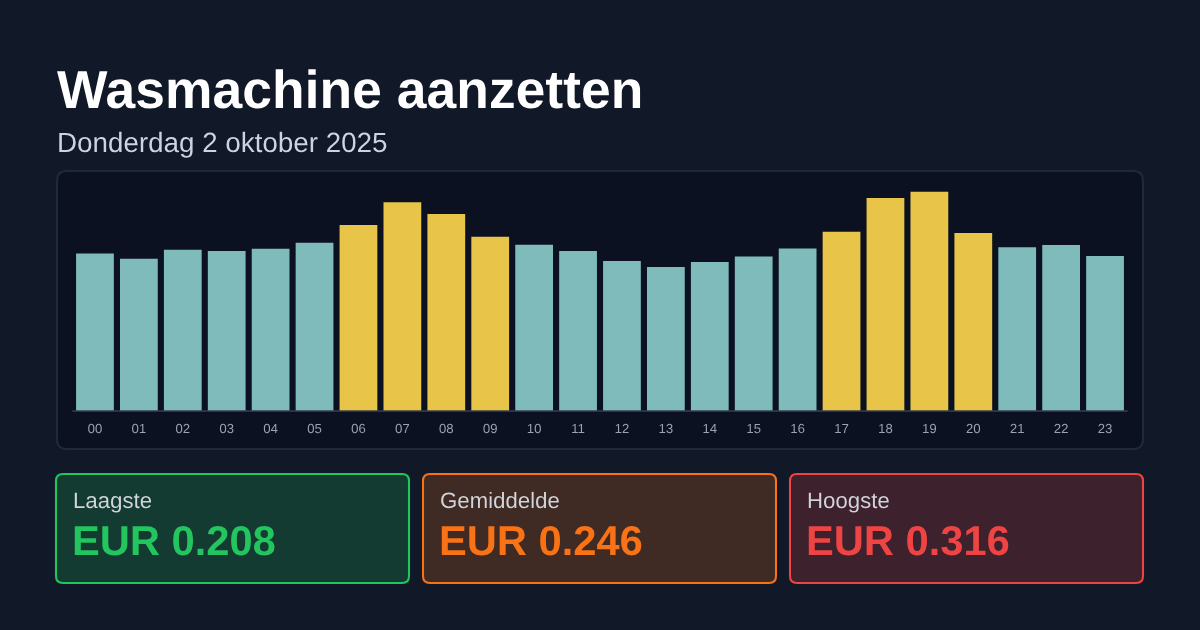 The width and height of the screenshot is (1200, 630). Describe the element at coordinates (358, 428) in the screenshot. I see `x-tick-label: 06` at that location.